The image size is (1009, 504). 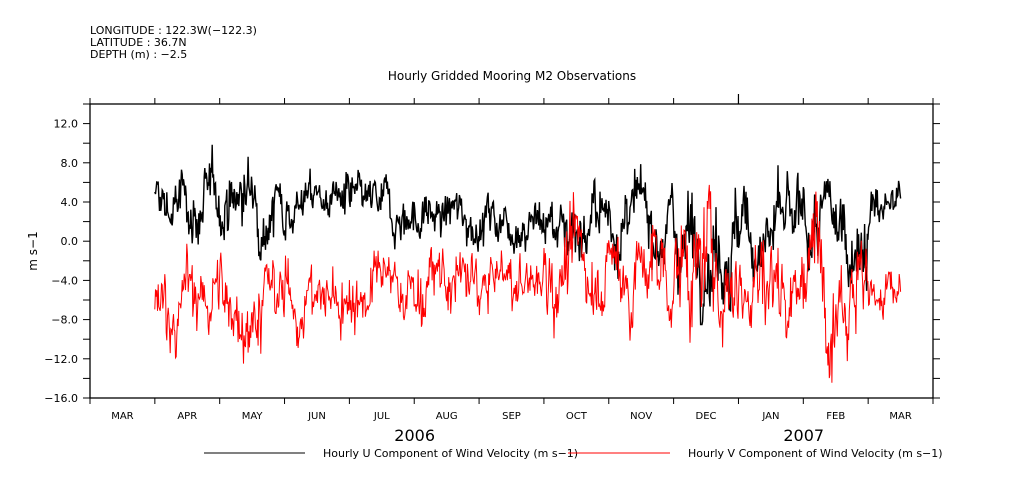 I want to click on y-tick-label: −4.0, so click(x=64, y=280).